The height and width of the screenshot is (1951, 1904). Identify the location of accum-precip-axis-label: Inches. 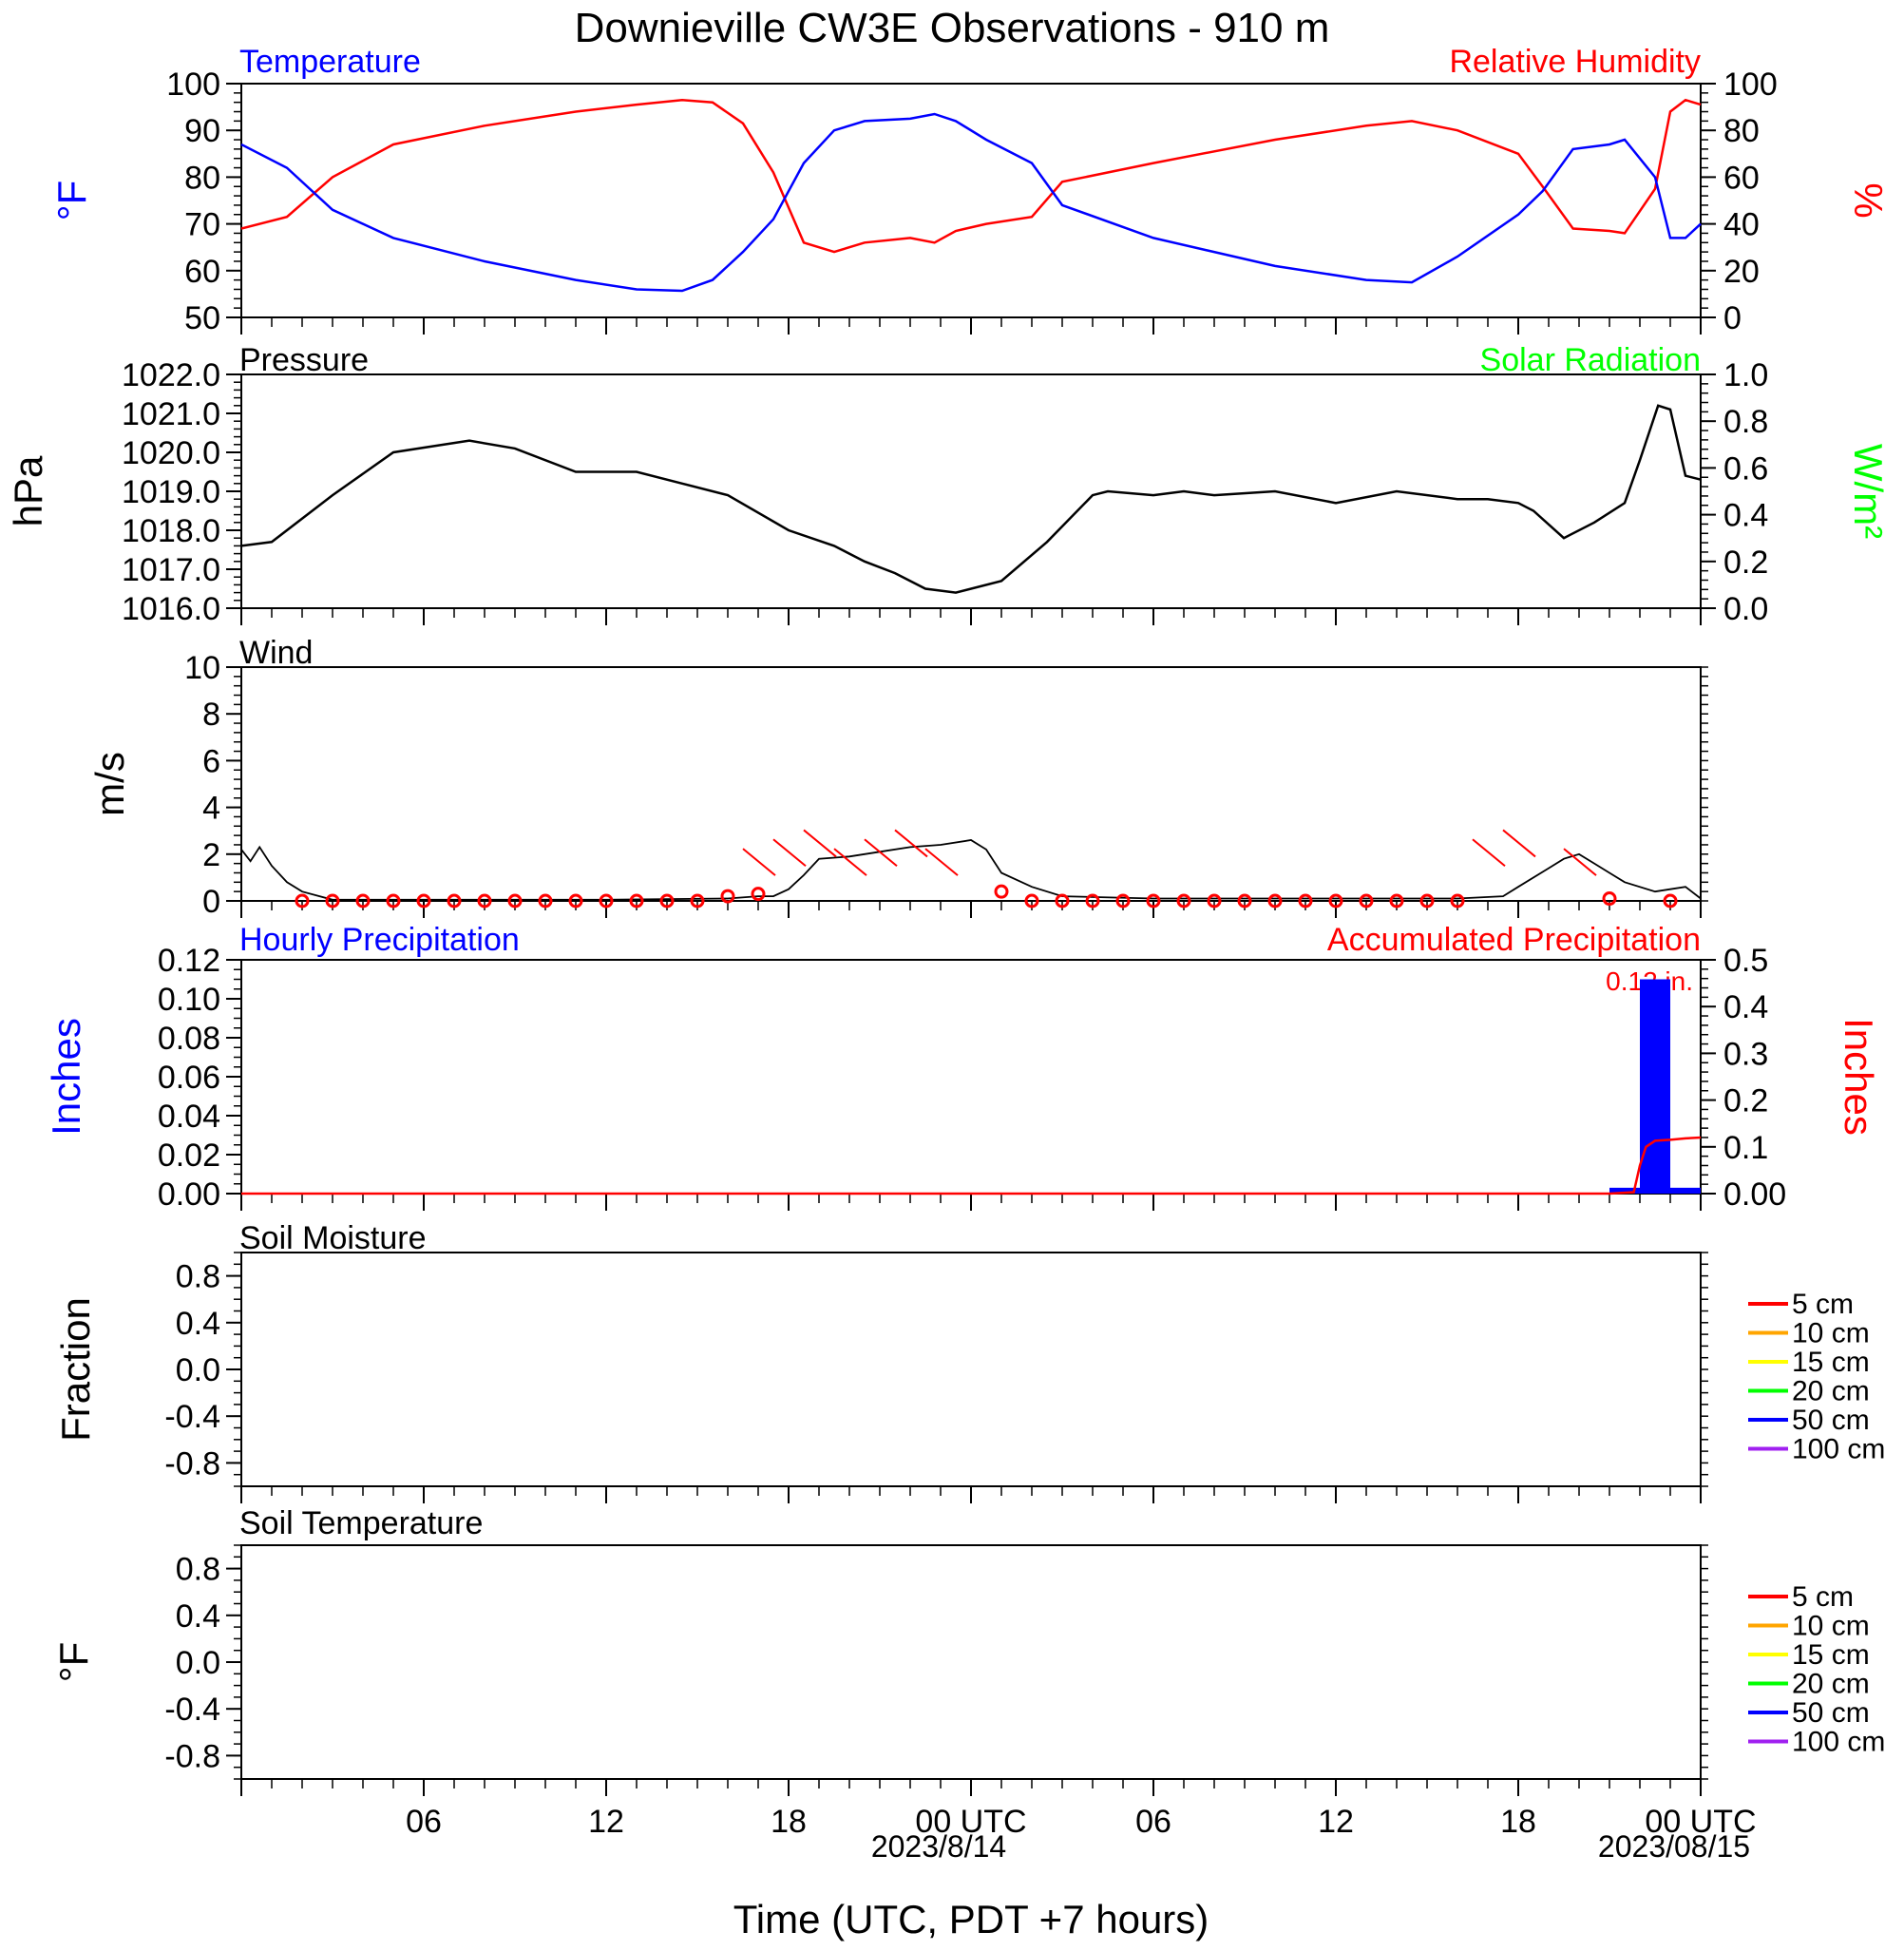
(1859, 1077).